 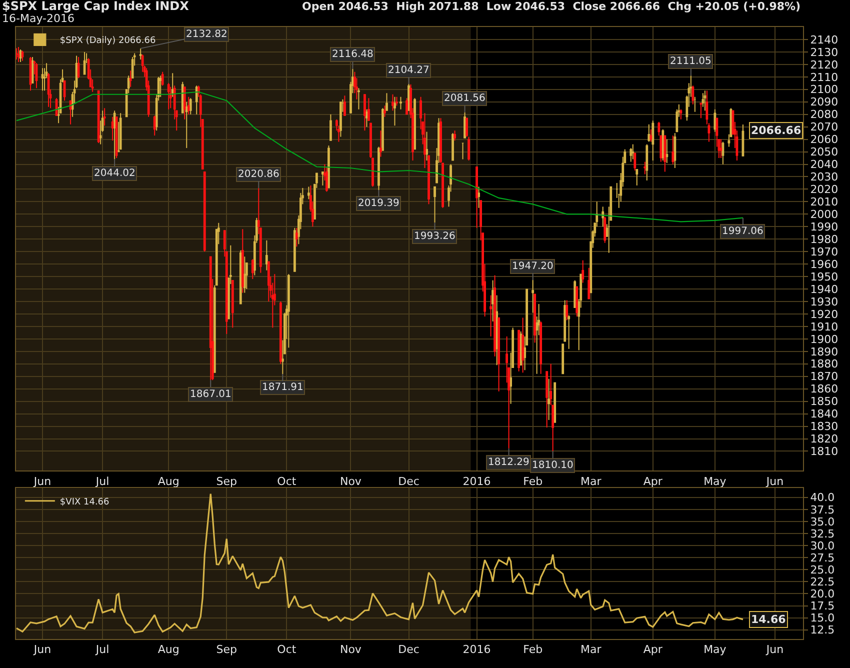 I want to click on y-tick-label: 2080, so click(x=824, y=115).